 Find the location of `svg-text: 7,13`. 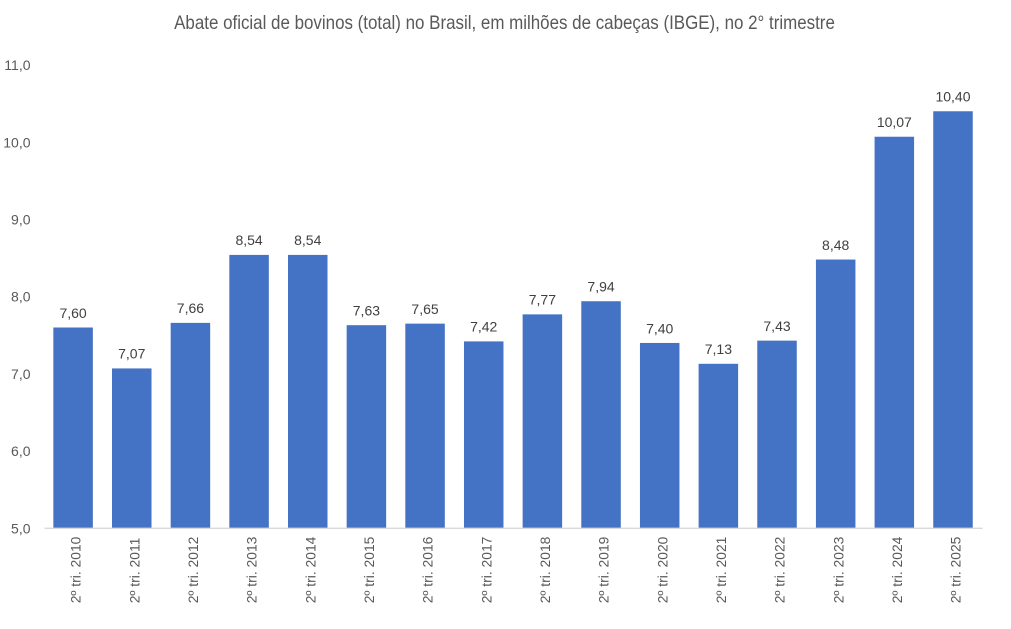

svg-text: 7,13 is located at coordinates (718, 349).